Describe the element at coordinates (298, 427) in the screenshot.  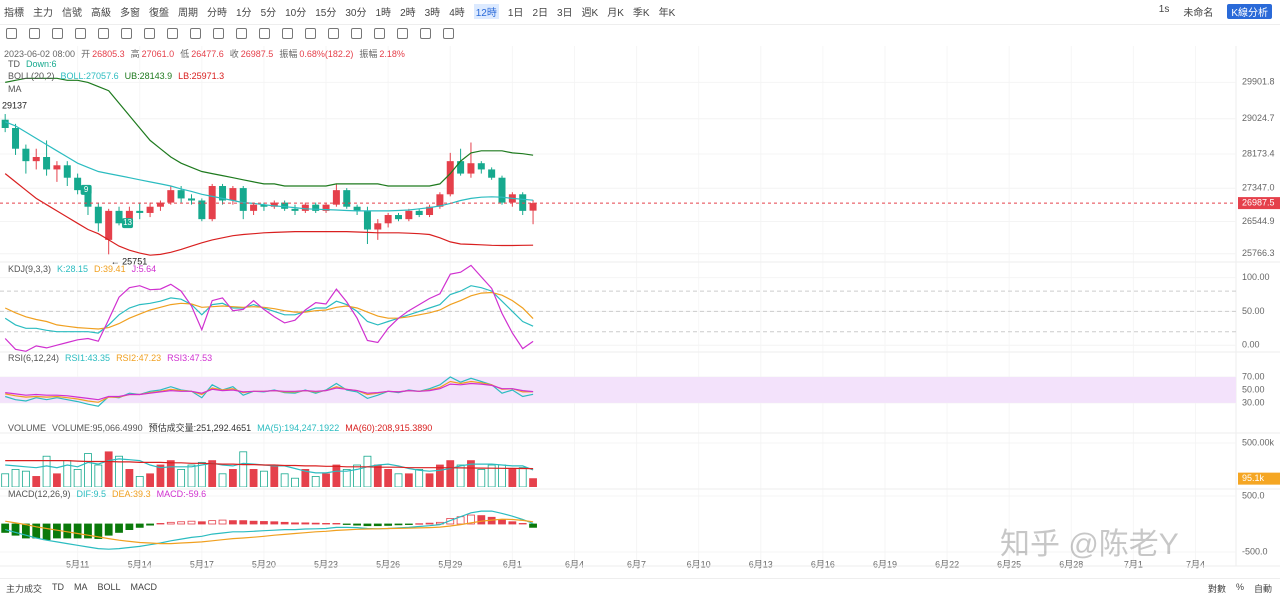
I see `legend-item: MA(5):194,247.1922` at that location.